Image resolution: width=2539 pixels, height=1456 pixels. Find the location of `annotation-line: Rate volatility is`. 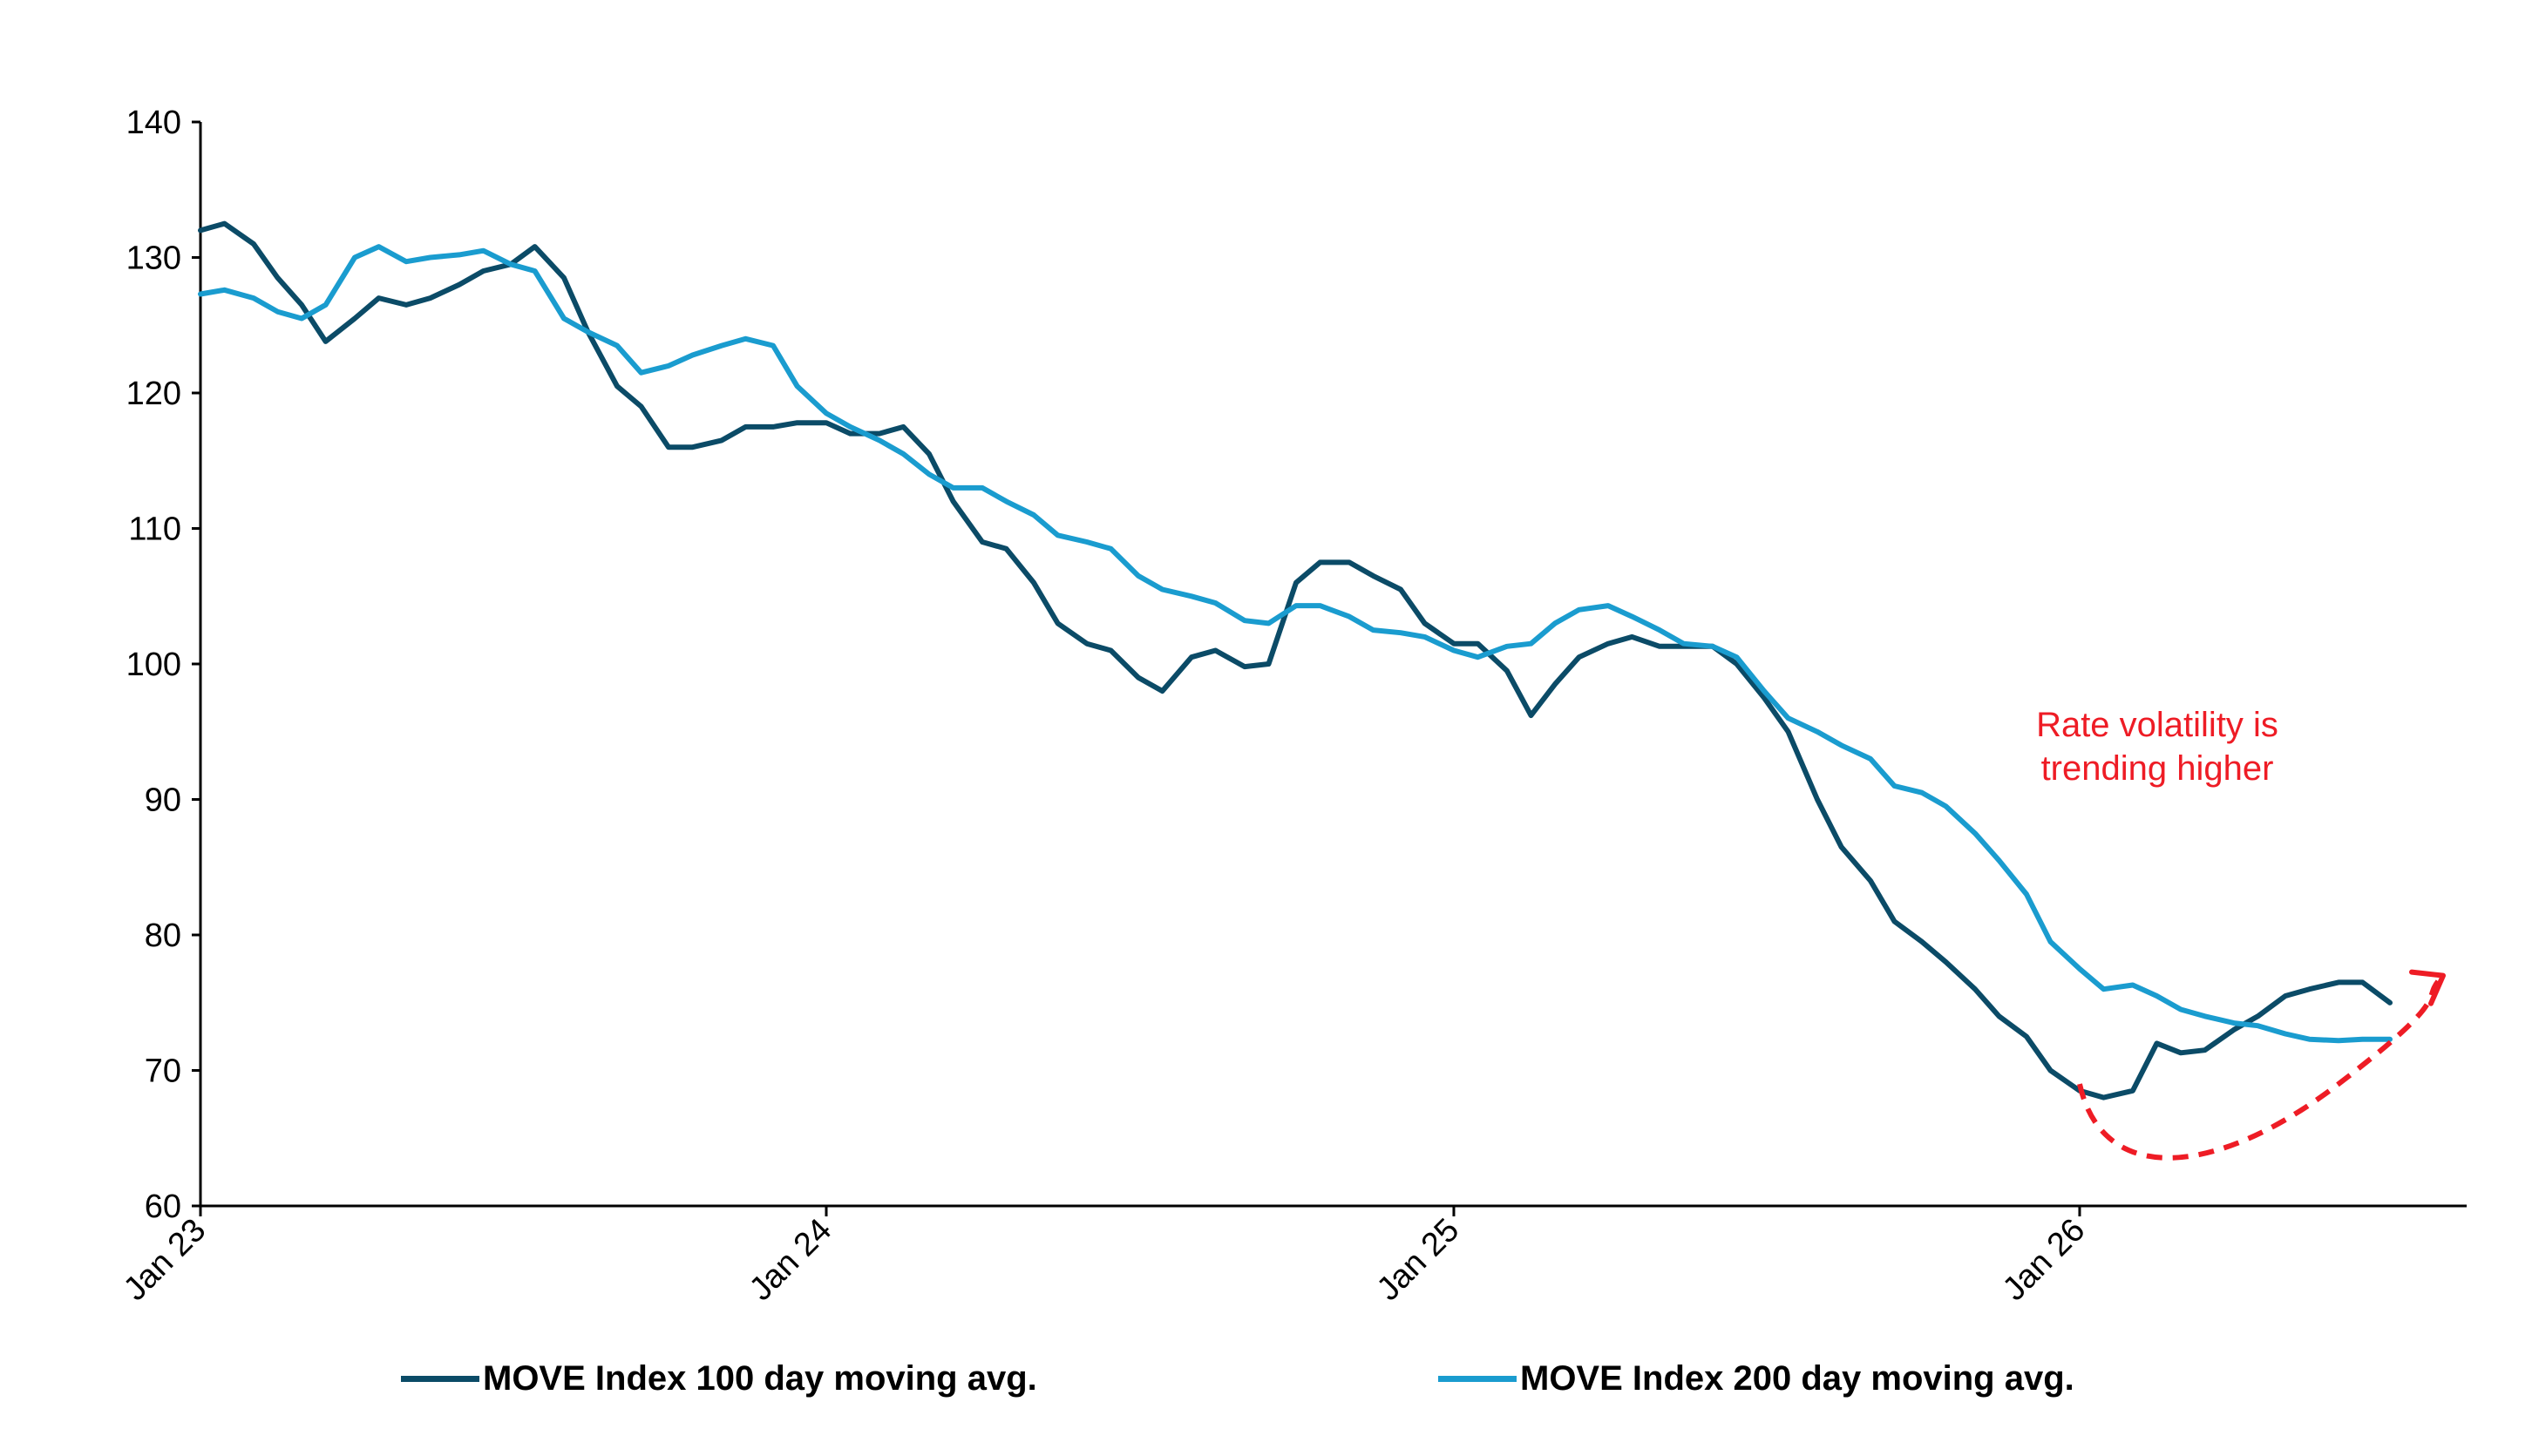

annotation-line: Rate volatility is is located at coordinates (2157, 725).